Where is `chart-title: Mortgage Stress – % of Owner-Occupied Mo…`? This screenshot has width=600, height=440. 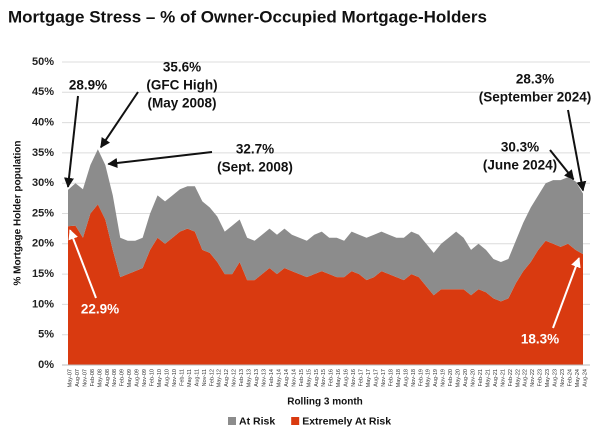 chart-title: Mortgage Stress – % of Owner-Occupied Mo… is located at coordinates (247, 16).